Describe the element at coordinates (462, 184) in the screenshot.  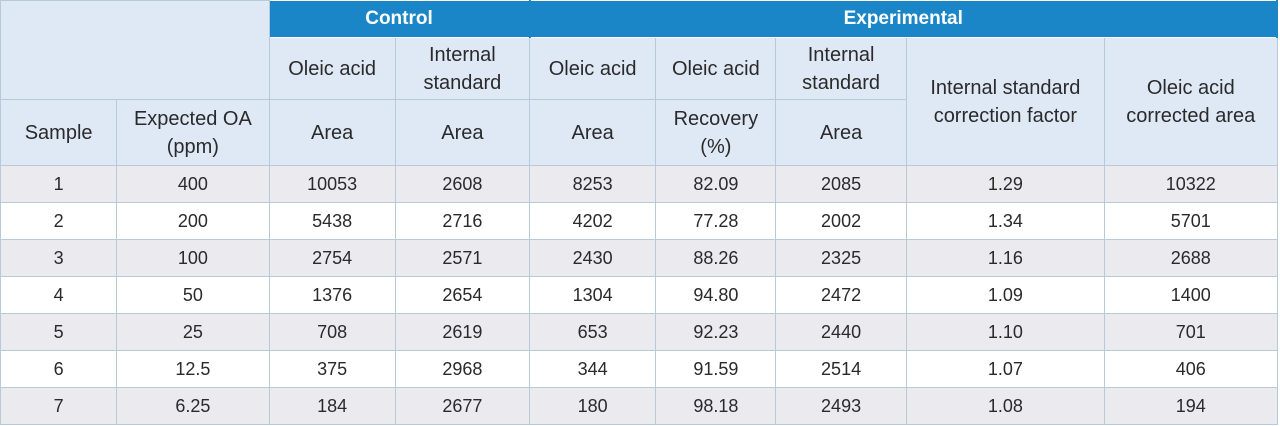
I see `cell-control-internal-area: 2608` at that location.